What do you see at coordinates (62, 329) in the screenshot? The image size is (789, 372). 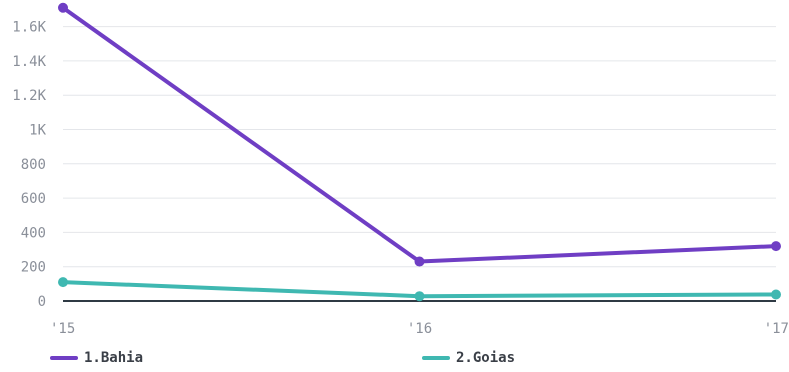 I see `x-tick-label: '15` at bounding box center [62, 329].